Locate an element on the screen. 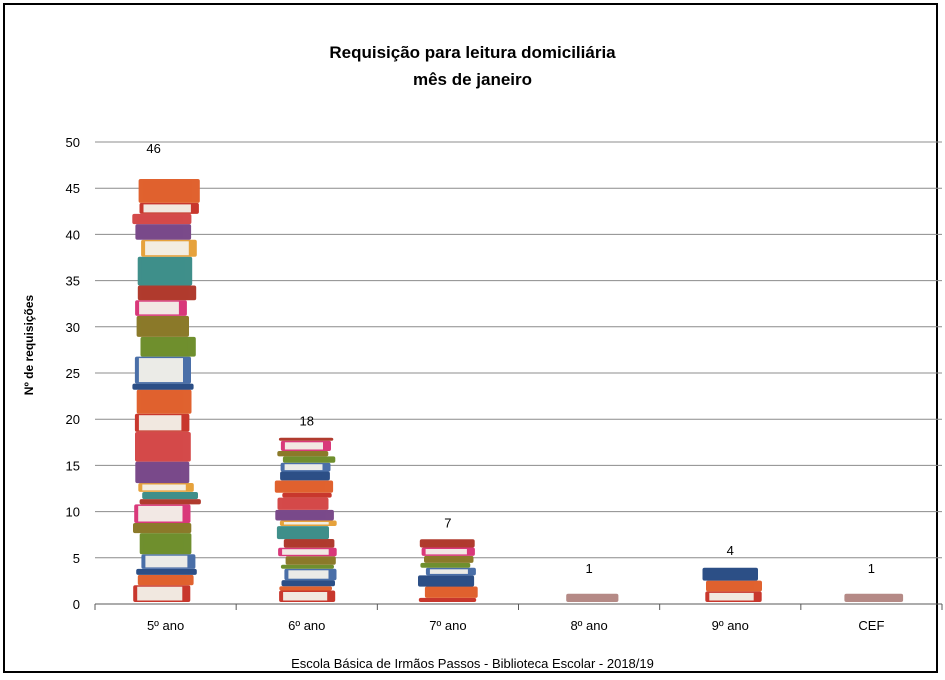 Image resolution: width=945 pixels, height=680 pixels. y-tick-label: 50 is located at coordinates (73, 142).